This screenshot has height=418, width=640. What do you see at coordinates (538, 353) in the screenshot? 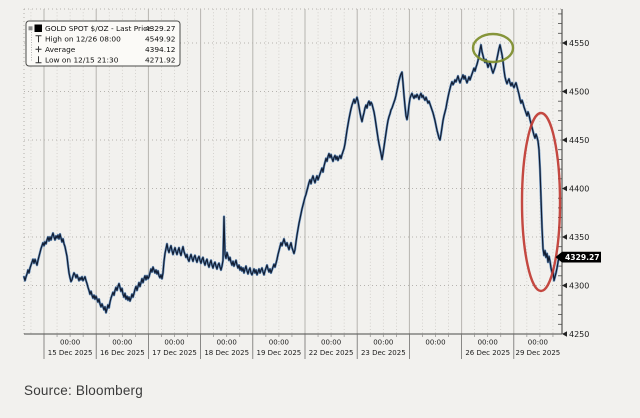
I see `x-tick-date: 29 Dec 2025` at bounding box center [538, 353].